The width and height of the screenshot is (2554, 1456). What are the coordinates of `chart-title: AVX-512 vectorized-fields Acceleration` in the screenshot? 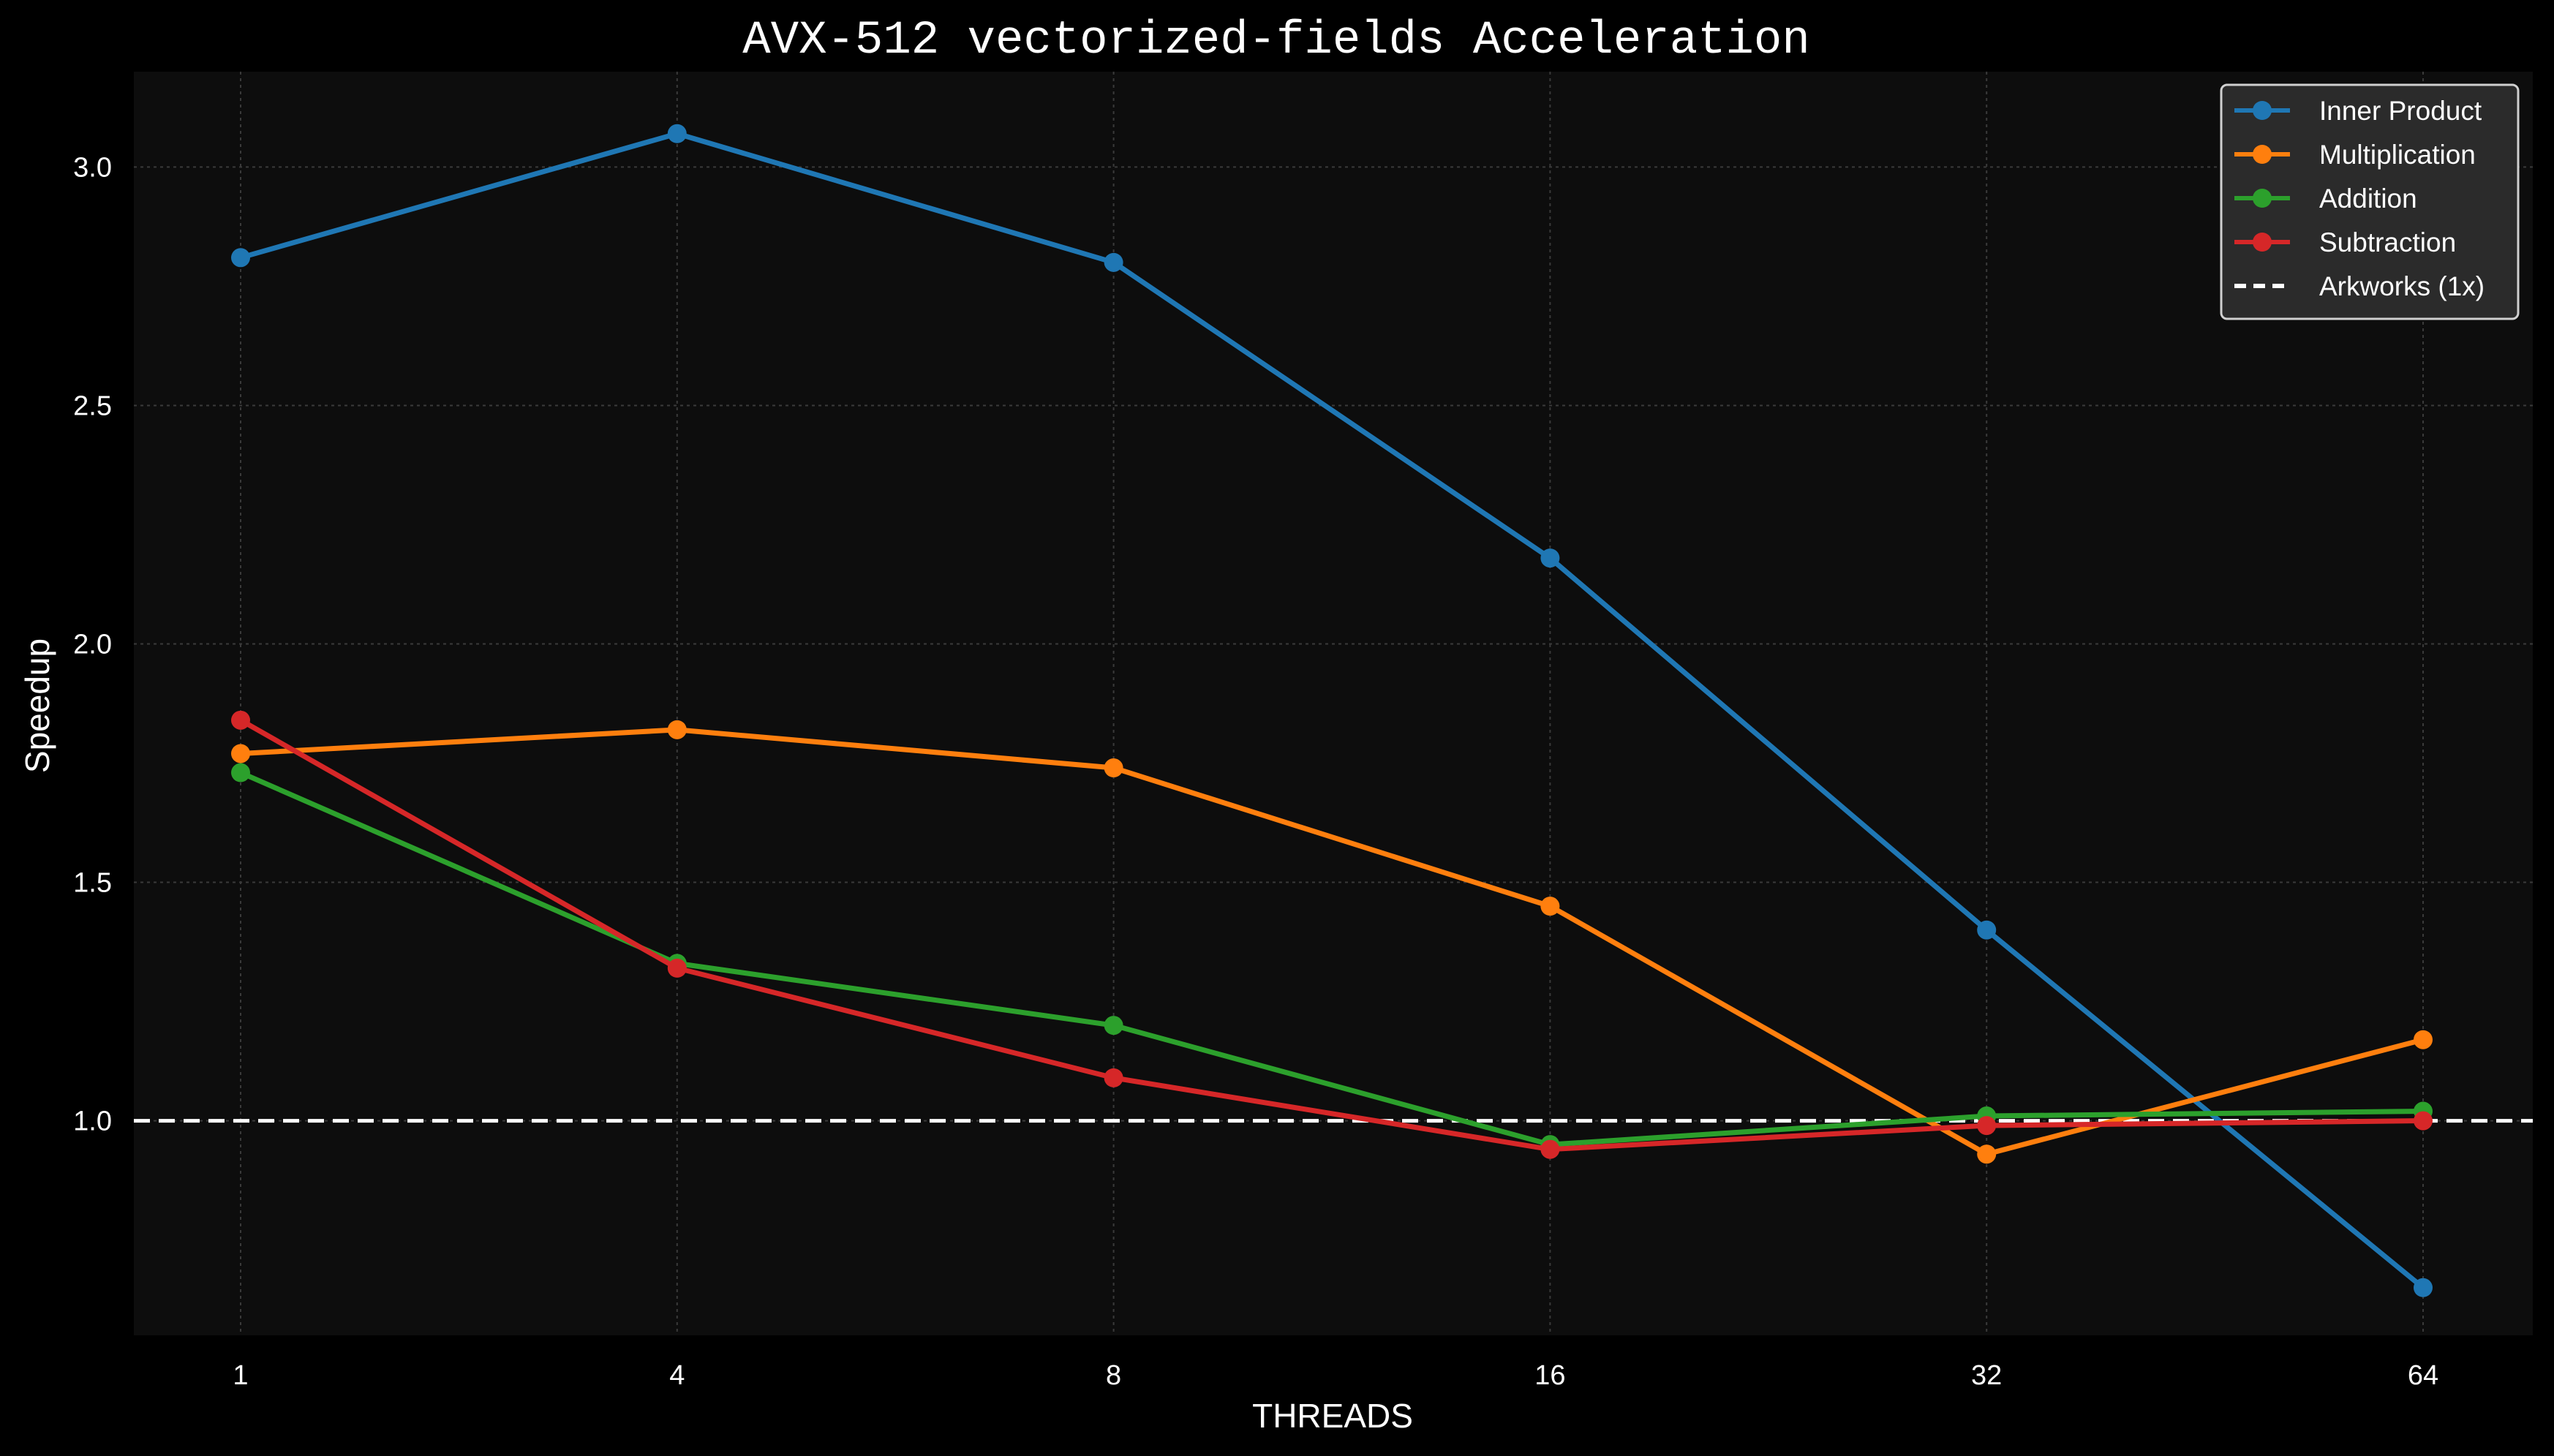 It's located at (1275, 41).